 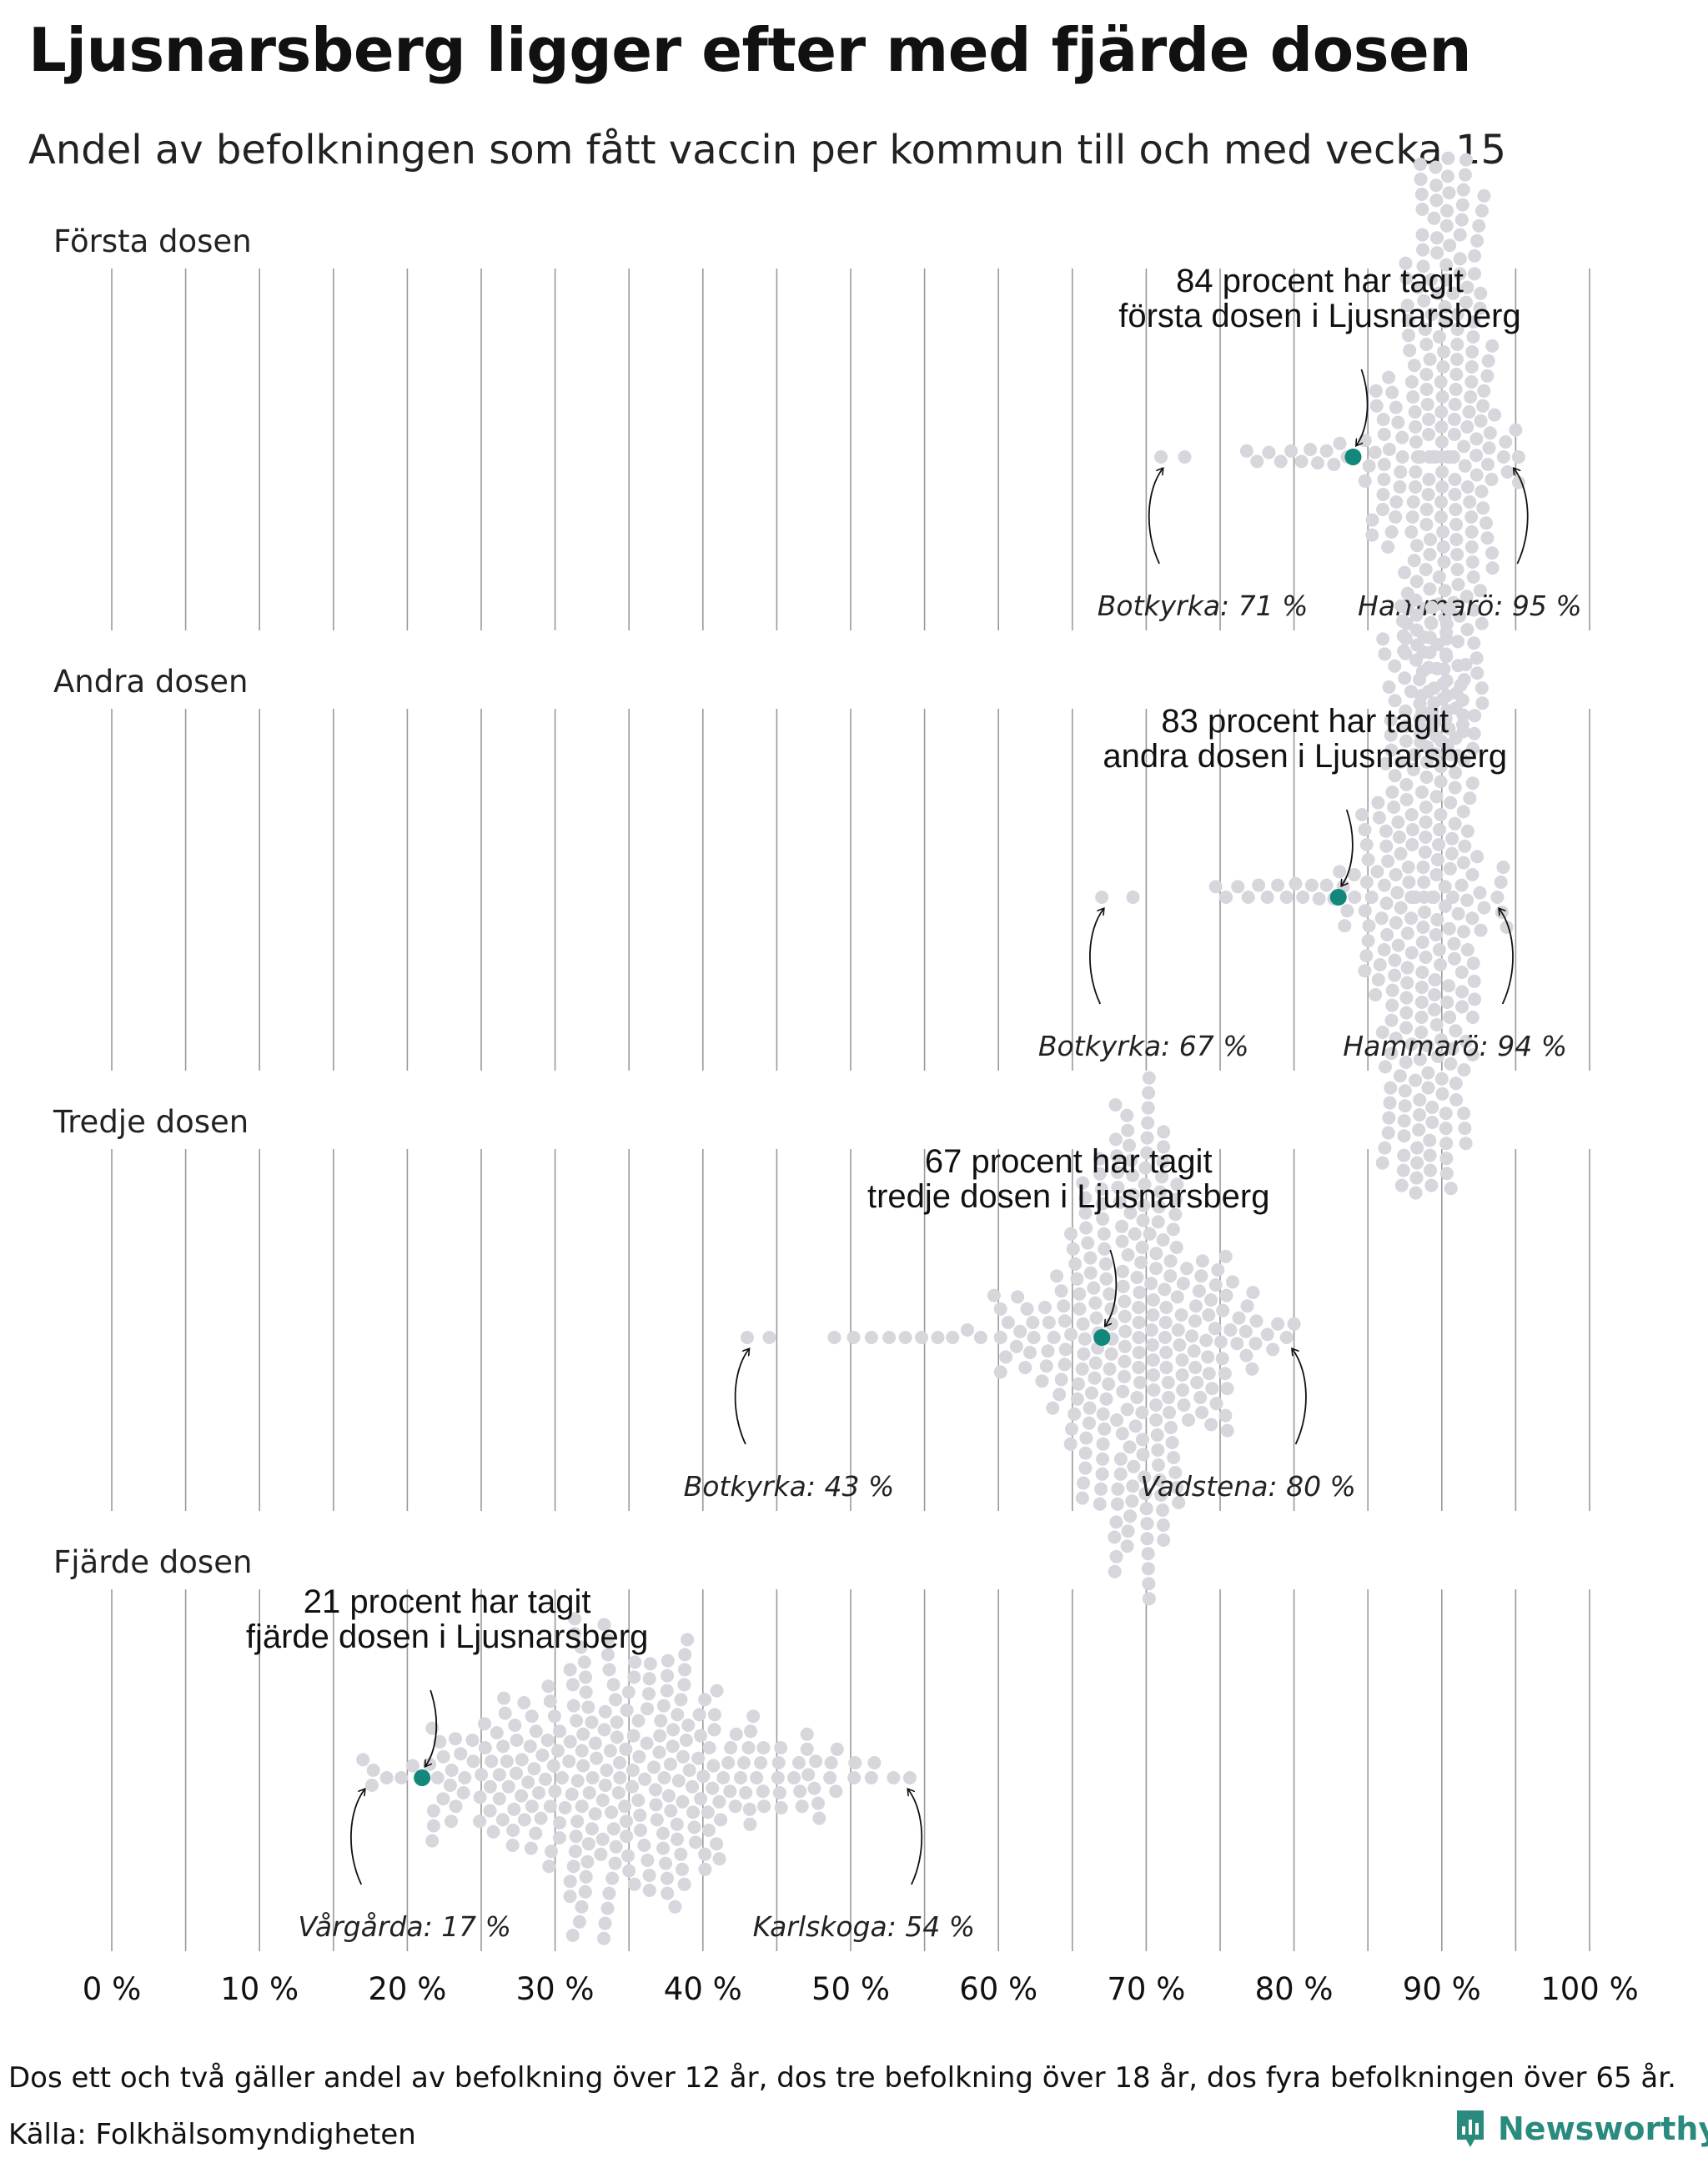 What do you see at coordinates (422, 1777) in the screenshot?
I see `highlight-point-ljusnarsberg` at bounding box center [422, 1777].